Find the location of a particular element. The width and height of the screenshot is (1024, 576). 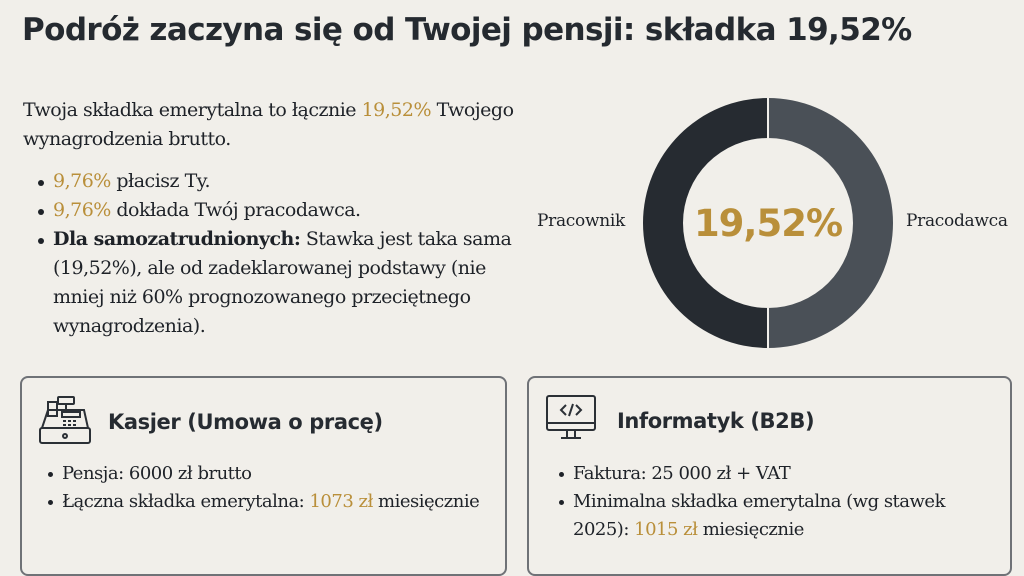

donut-svg is located at coordinates (768, 223).